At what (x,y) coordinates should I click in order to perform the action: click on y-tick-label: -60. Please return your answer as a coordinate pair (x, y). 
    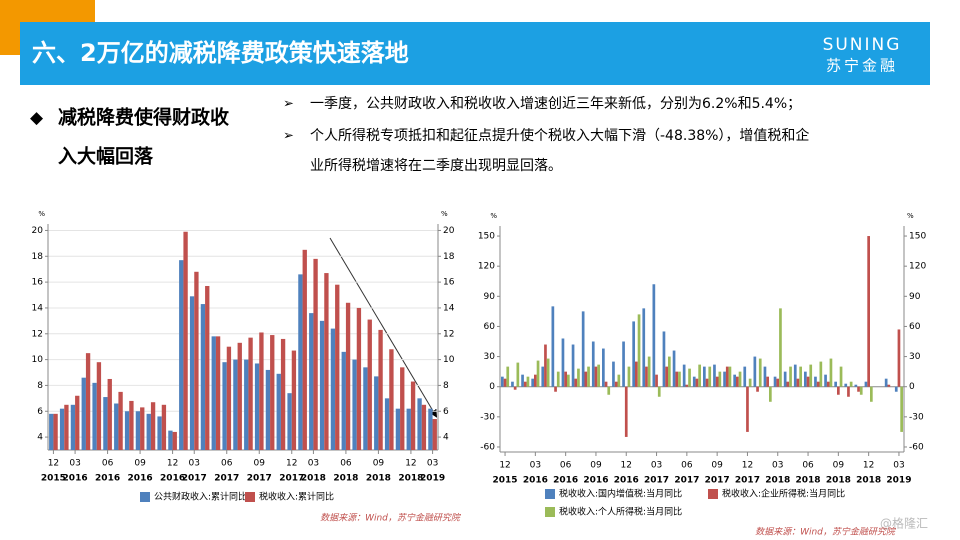
    Looking at the image, I should click on (487, 447).